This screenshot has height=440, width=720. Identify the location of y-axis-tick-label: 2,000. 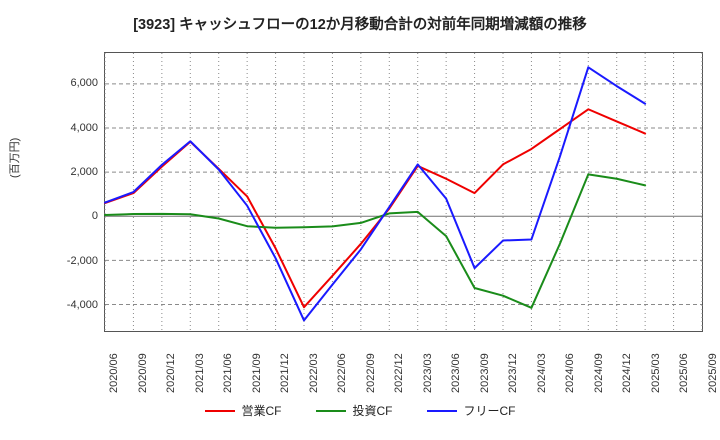
(84, 172).